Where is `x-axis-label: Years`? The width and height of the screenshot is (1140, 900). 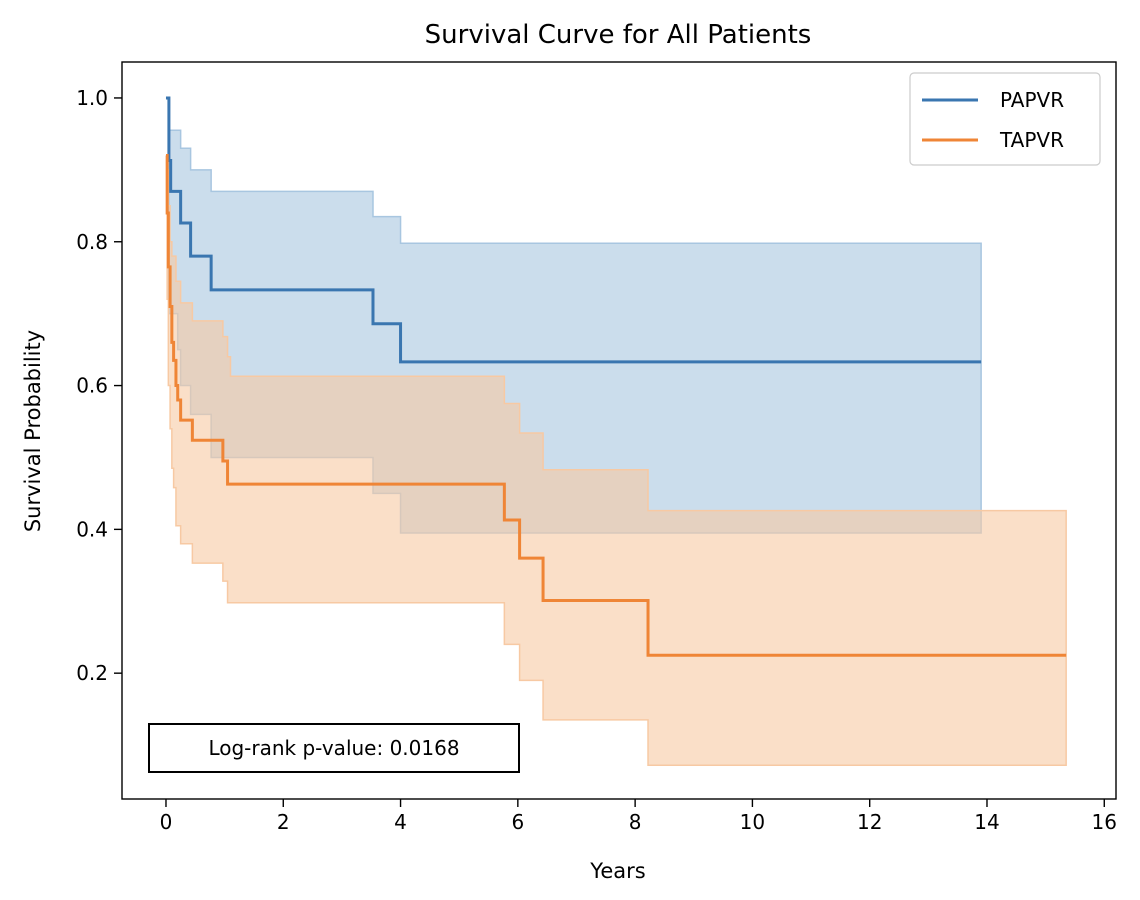 x-axis-label: Years is located at coordinates (617, 871).